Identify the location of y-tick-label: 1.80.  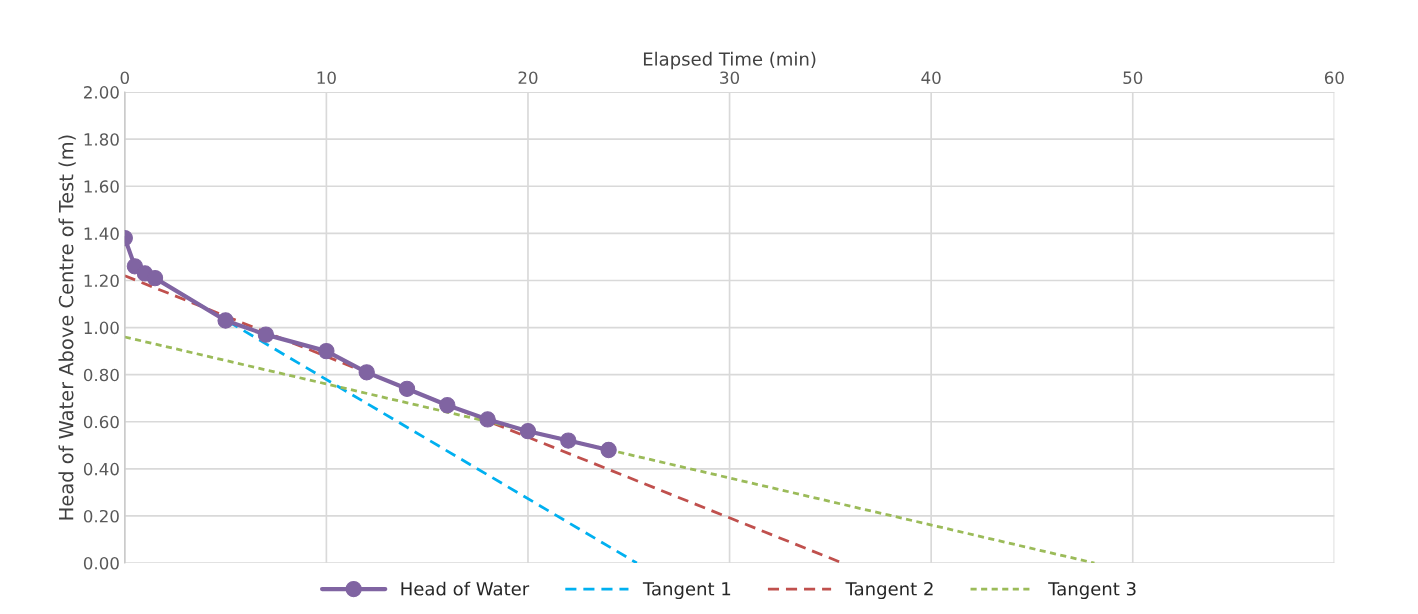
(101, 139).